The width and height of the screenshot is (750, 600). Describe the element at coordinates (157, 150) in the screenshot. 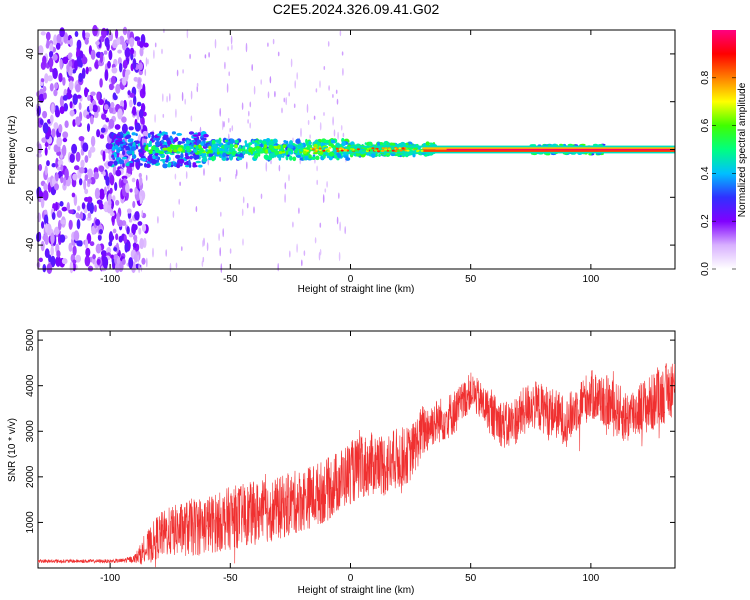

I see `spectrogram-cell-1978` at that location.